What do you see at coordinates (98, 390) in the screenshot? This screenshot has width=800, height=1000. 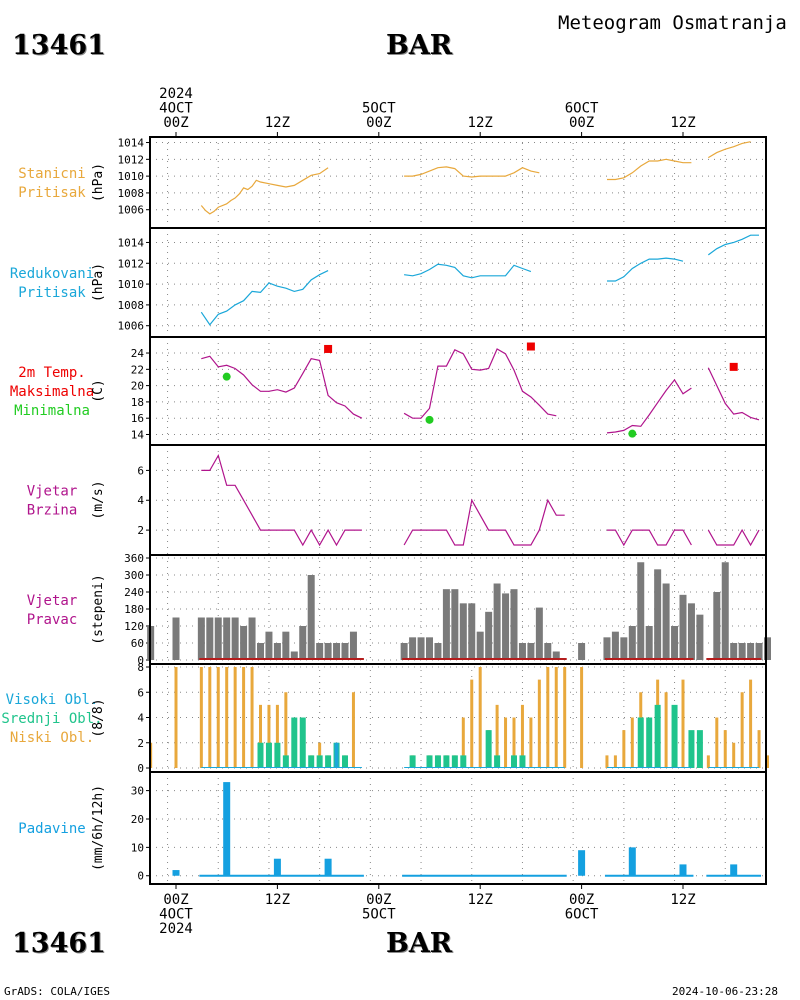 I see `y-axis-label: (C)` at bounding box center [98, 390].